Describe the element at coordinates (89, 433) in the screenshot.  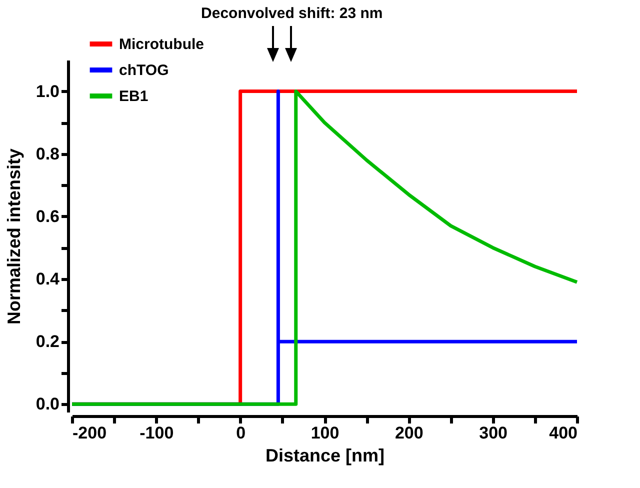
I see `x-tick-label: -200` at that location.